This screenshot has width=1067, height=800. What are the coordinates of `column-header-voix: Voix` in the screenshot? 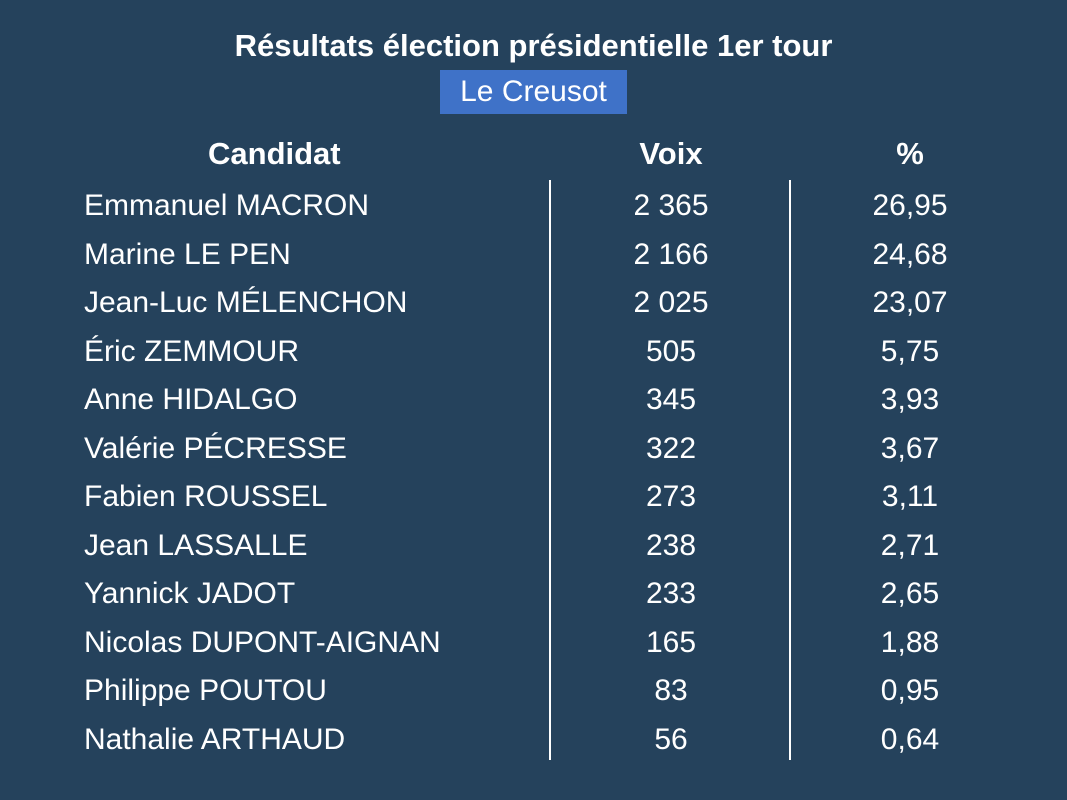 It's located at (671, 153).